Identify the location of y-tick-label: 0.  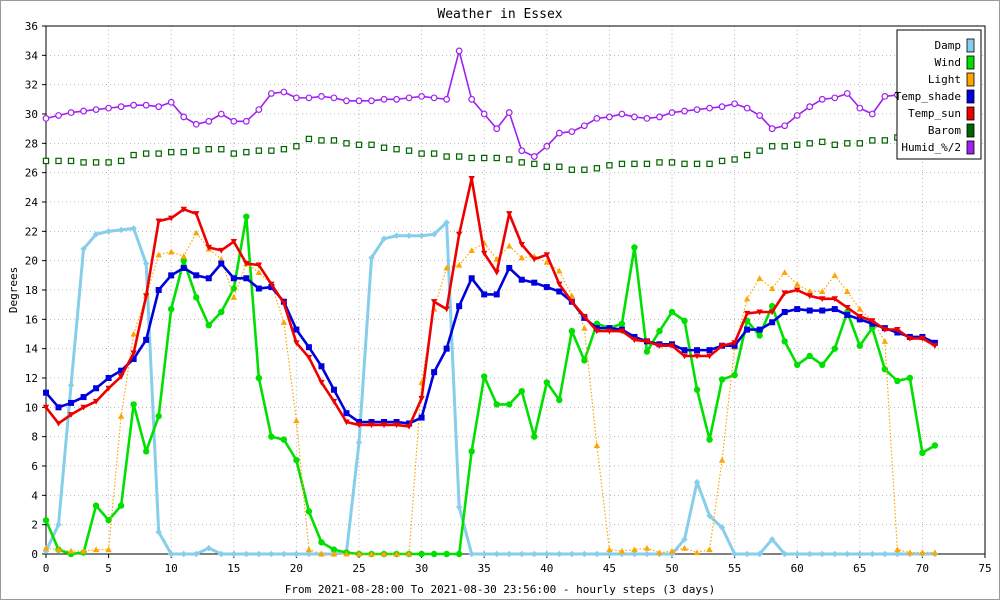
(34, 554).